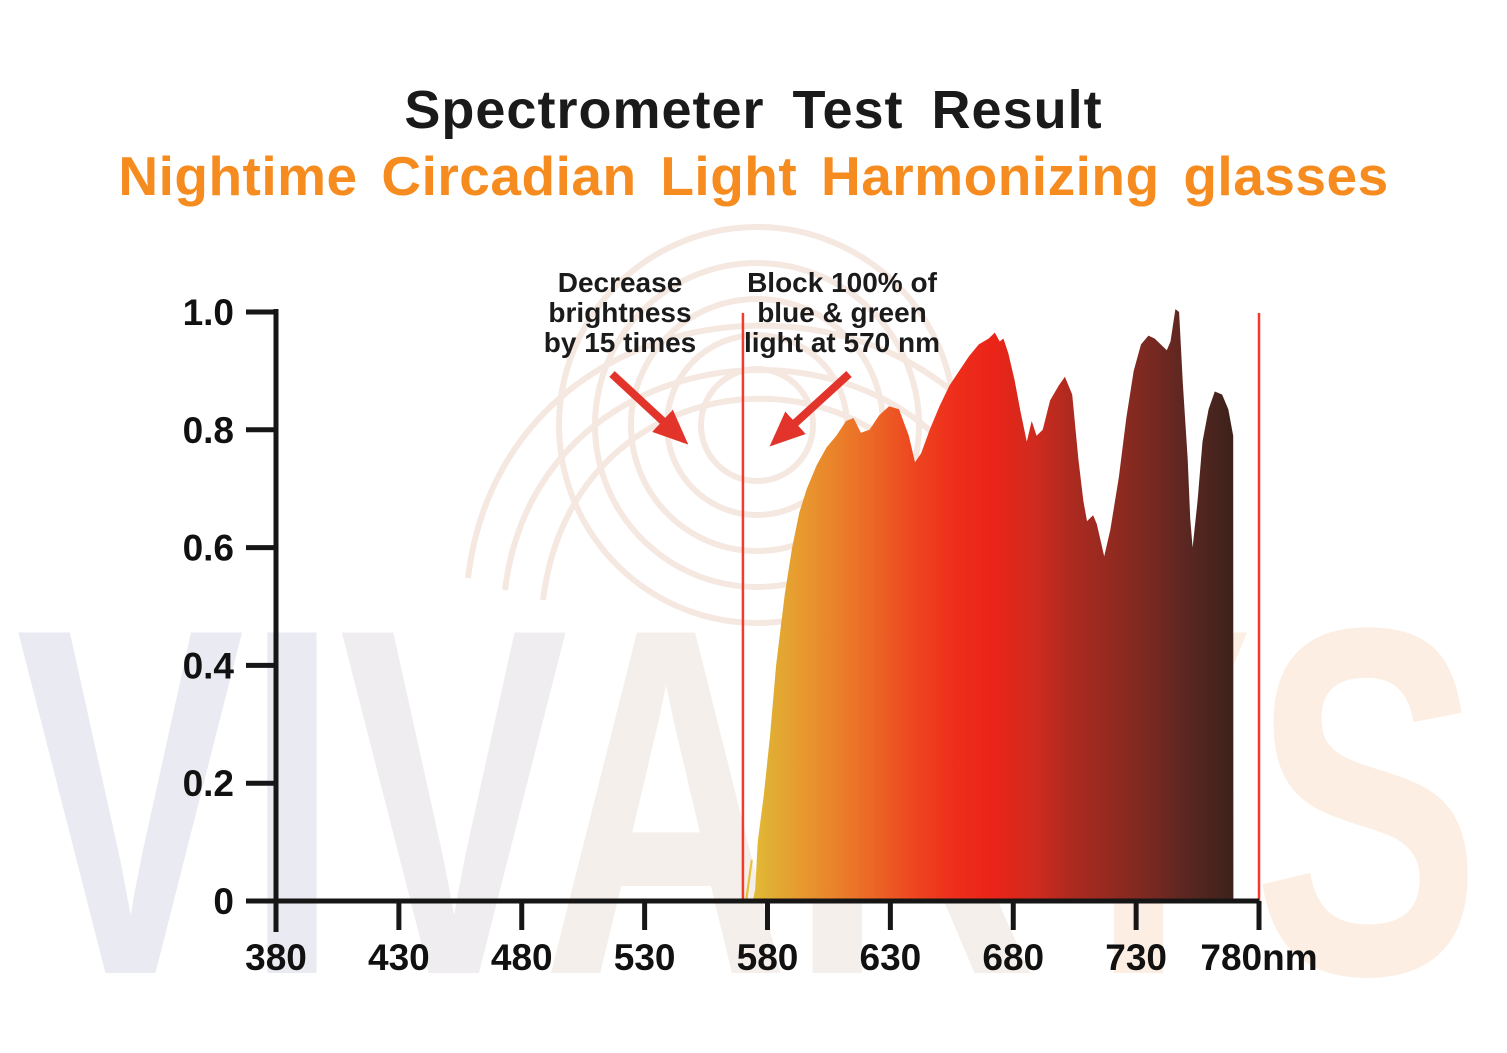 The image size is (1507, 1053). Describe the element at coordinates (891, 957) in the screenshot. I see `x-tick-label: 630` at that location.